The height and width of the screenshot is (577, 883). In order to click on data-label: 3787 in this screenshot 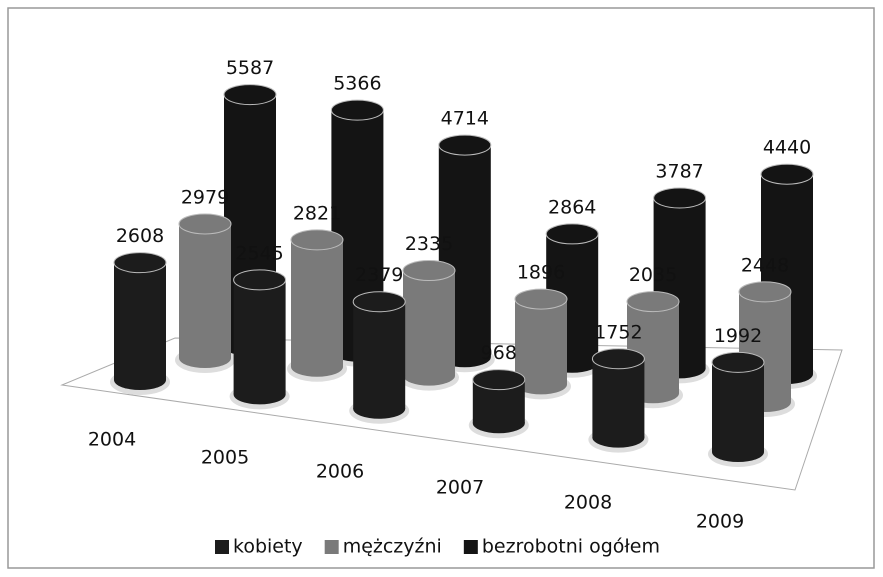, I will do `click(679, 171)`.